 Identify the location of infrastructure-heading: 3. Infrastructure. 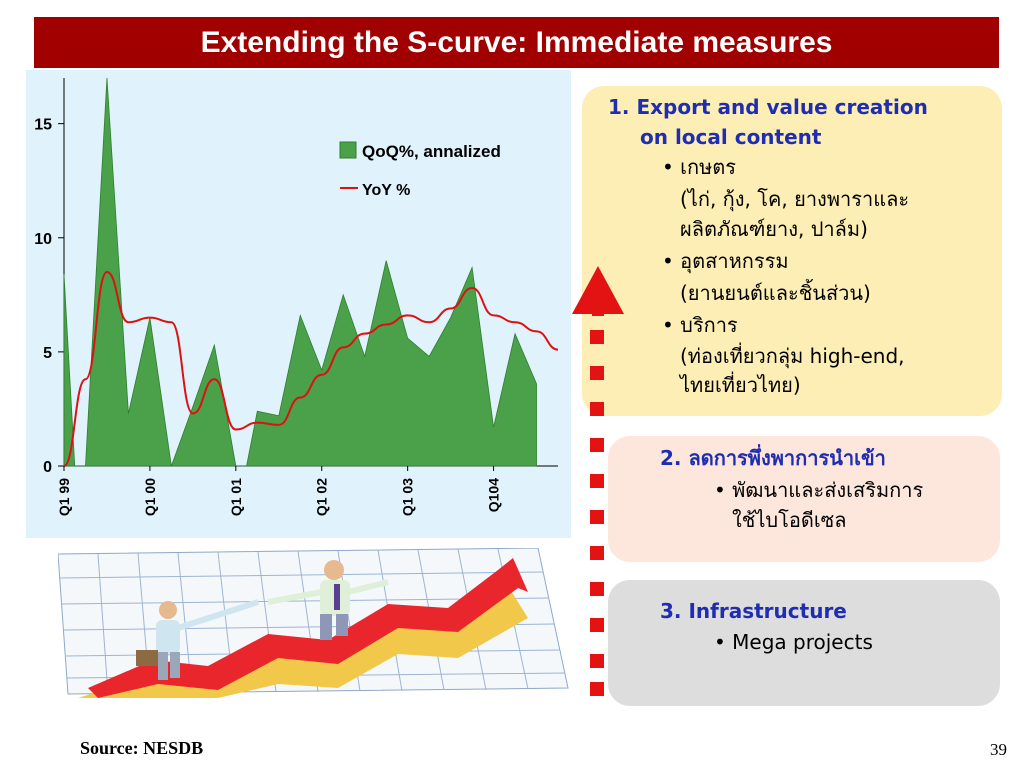
(753, 611).